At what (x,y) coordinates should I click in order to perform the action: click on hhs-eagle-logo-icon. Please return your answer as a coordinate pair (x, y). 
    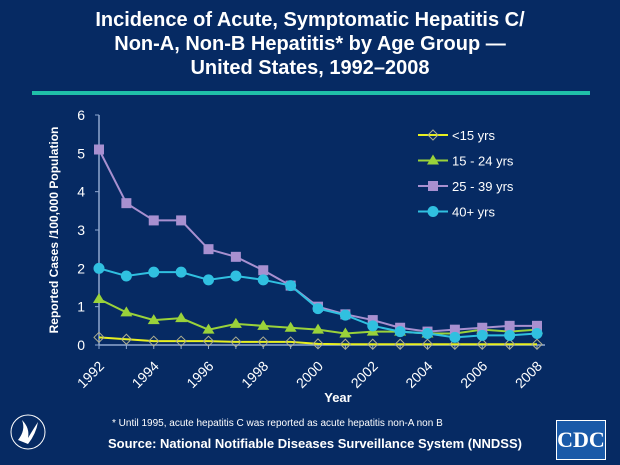
    Looking at the image, I should click on (28, 432).